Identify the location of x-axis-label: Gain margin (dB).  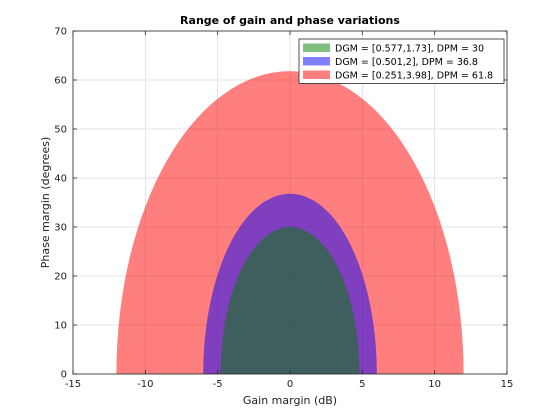
(290, 400).